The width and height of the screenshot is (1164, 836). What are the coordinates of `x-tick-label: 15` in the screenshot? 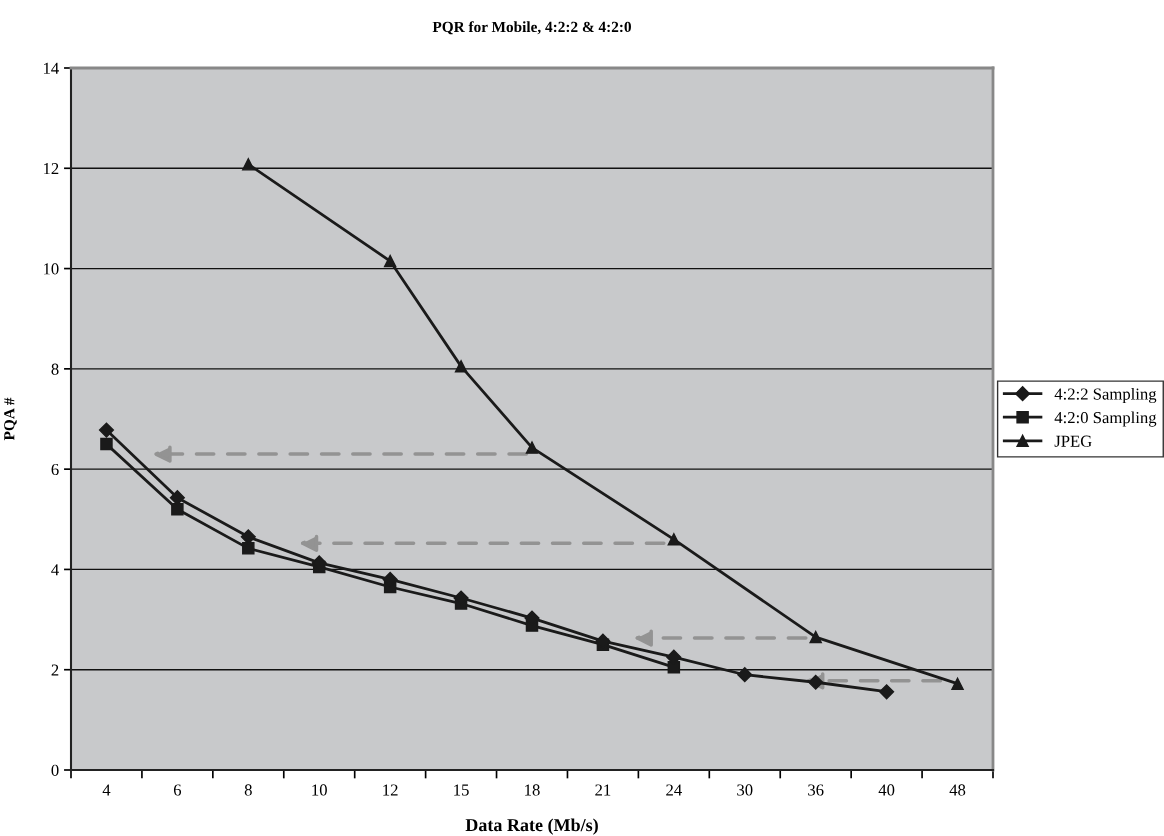 It's located at (461, 790).